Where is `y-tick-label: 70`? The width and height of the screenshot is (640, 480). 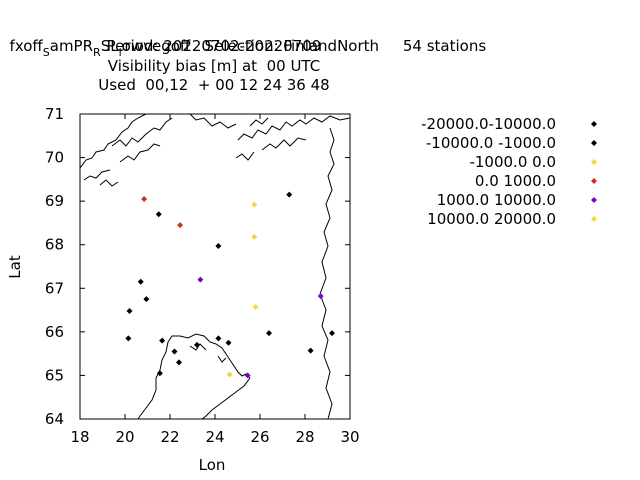 y-tick-label: 70 is located at coordinates (54, 158).